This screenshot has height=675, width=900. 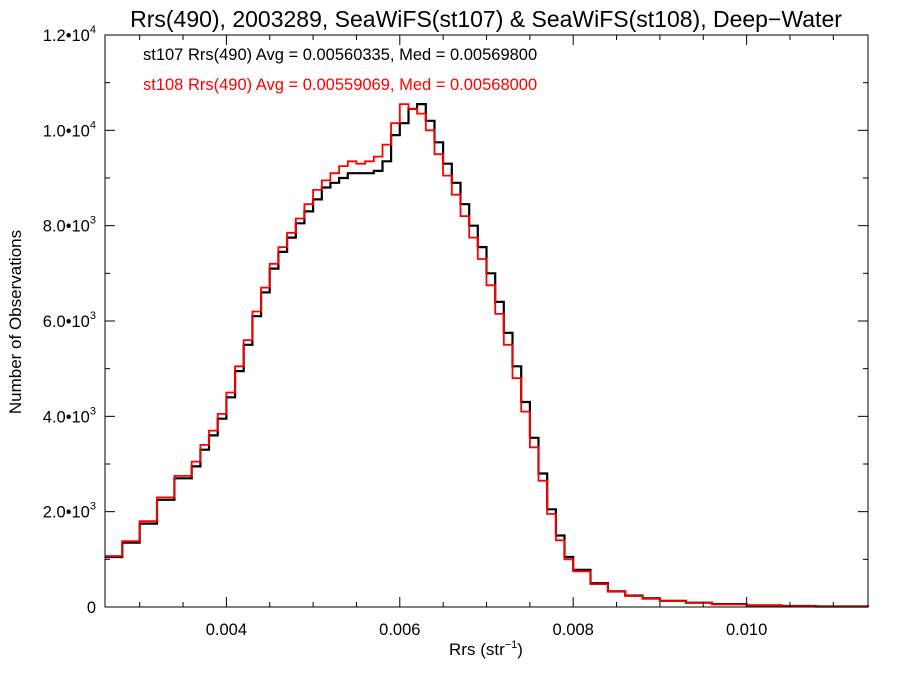 I want to click on x-tick-label: 0.004, so click(x=226, y=630).